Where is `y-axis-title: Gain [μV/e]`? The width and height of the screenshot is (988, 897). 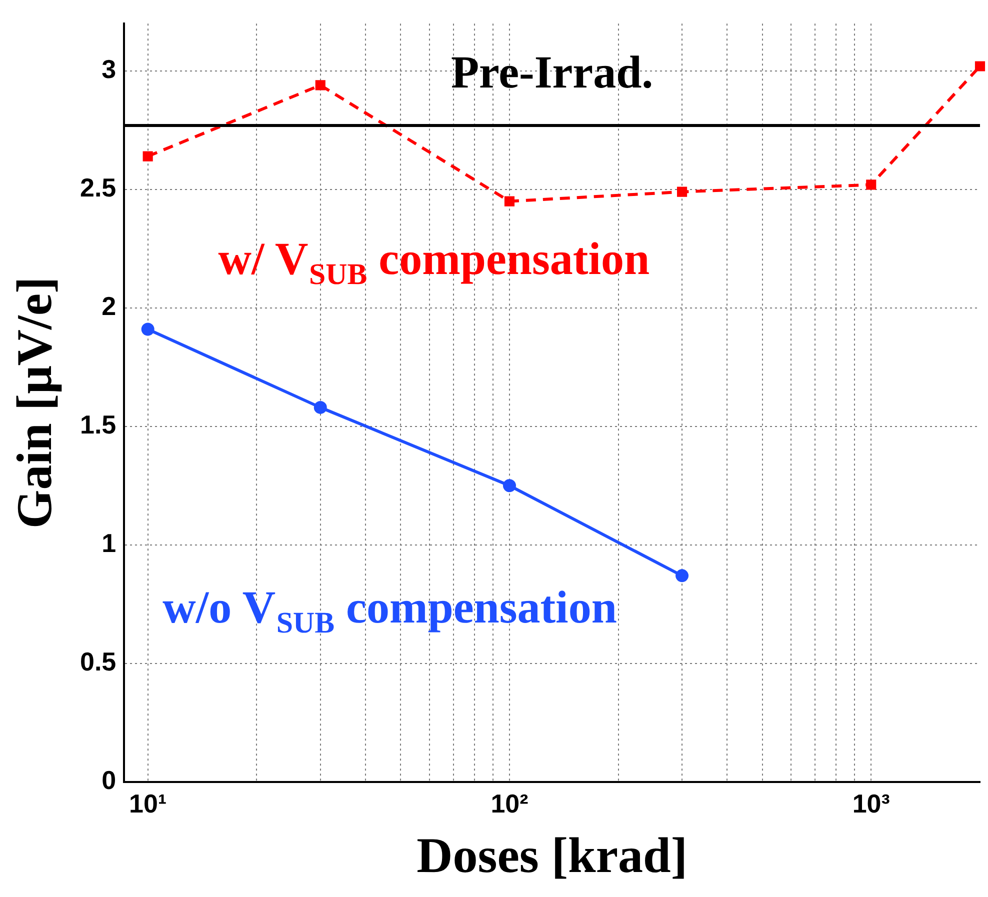
y-axis-title: Gain [μV/e] is located at coordinates (34, 402).